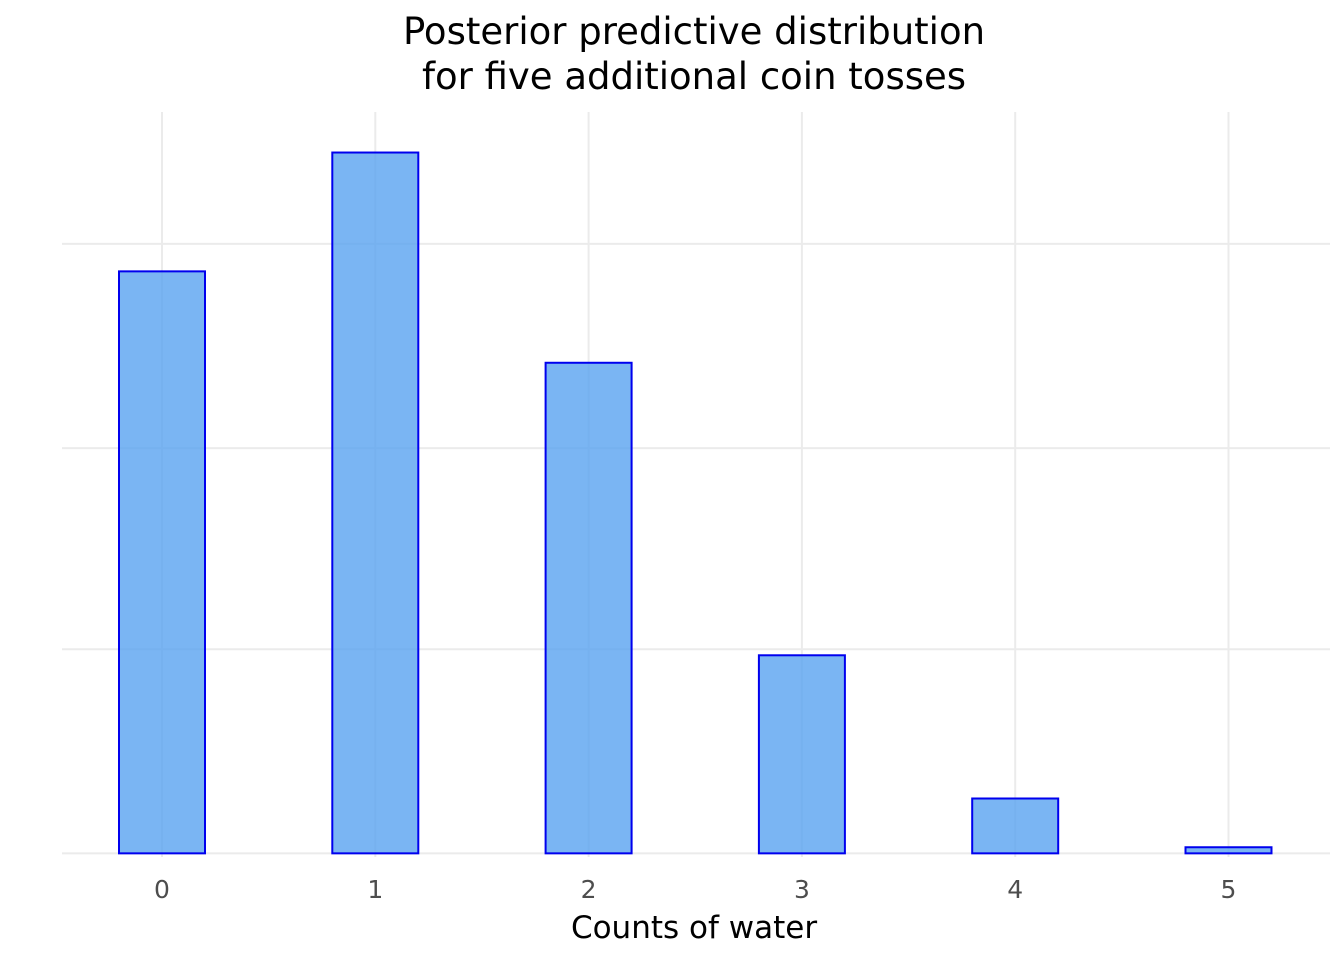 This screenshot has width=1344, height=960. I want to click on x-axis-label: Counts of water, so click(694, 928).